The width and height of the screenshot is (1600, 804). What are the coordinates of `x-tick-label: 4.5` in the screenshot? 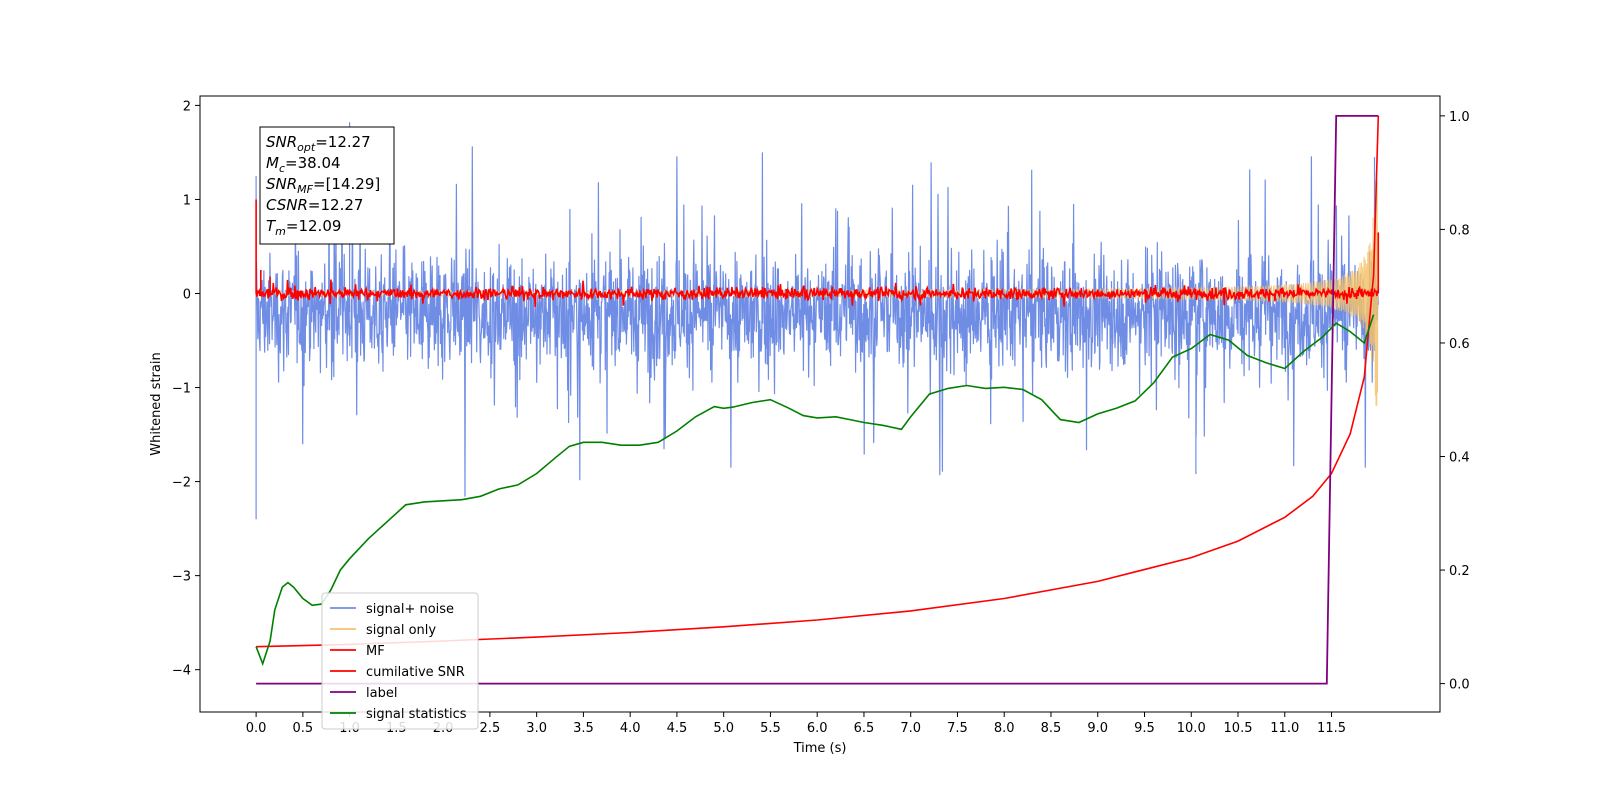 It's located at (677, 728).